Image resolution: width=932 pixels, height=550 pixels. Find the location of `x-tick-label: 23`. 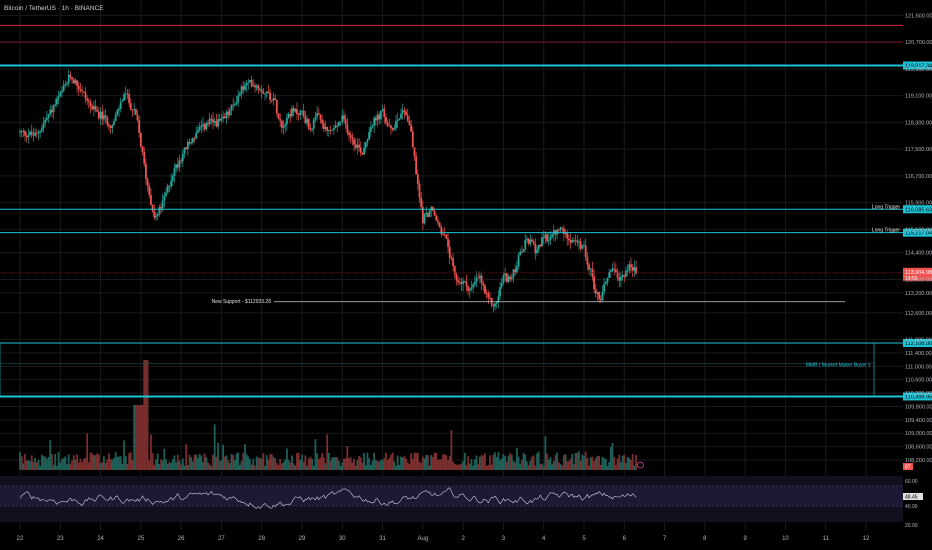

x-tick-label: 23 is located at coordinates (60, 539).